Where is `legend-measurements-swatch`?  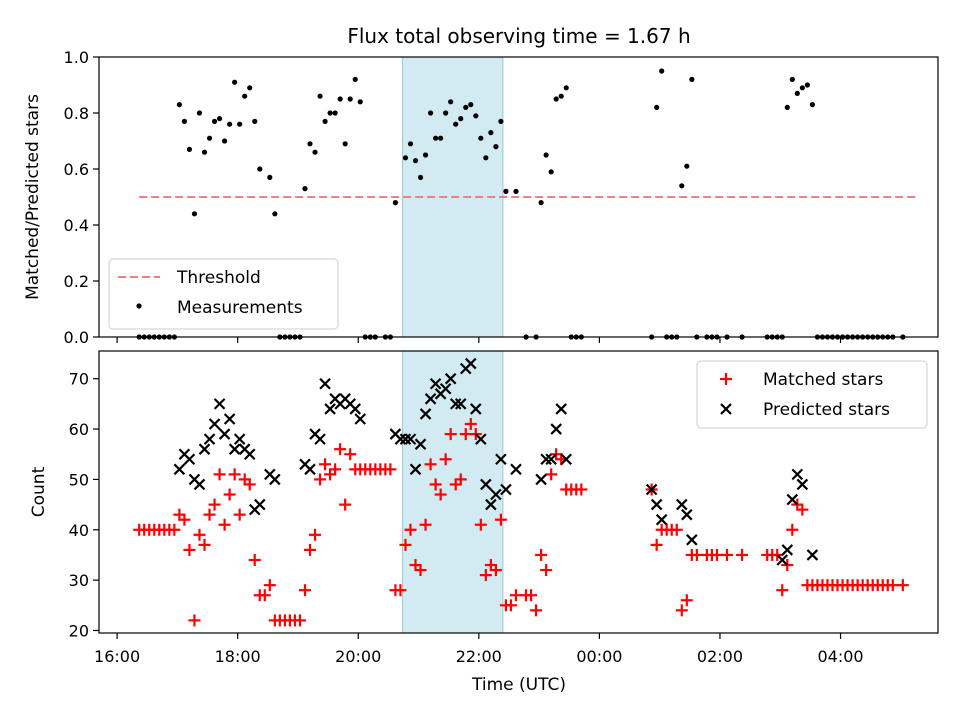 legend-measurements-swatch is located at coordinates (139, 306).